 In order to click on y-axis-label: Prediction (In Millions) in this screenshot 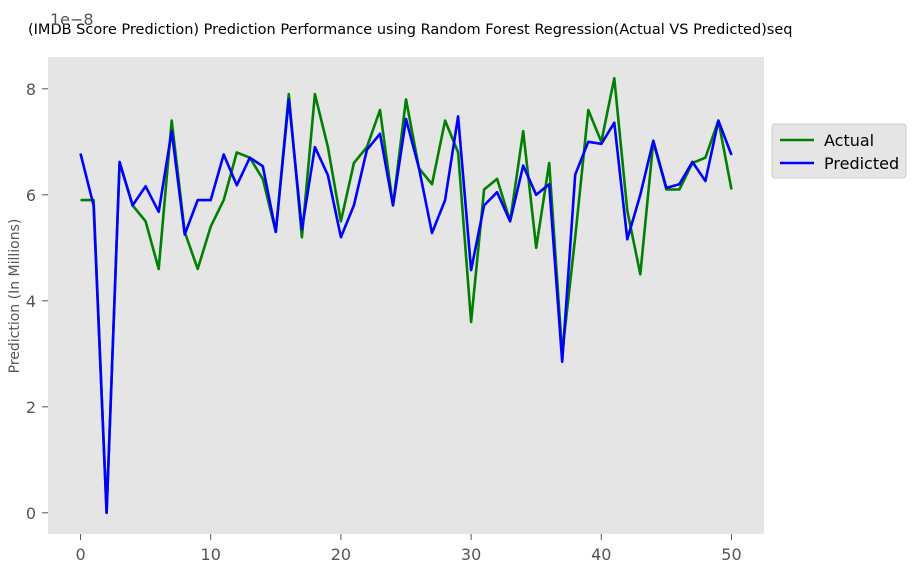, I will do `click(15, 296)`.